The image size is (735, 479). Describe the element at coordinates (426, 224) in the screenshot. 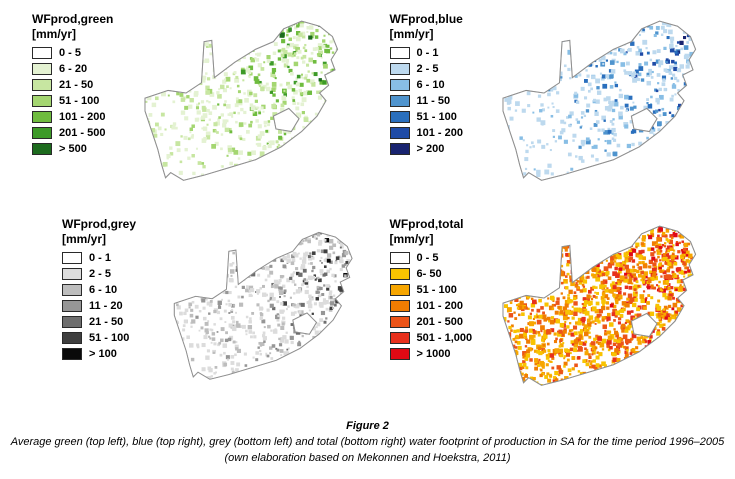

I see `legend-title: WFprod,total` at that location.